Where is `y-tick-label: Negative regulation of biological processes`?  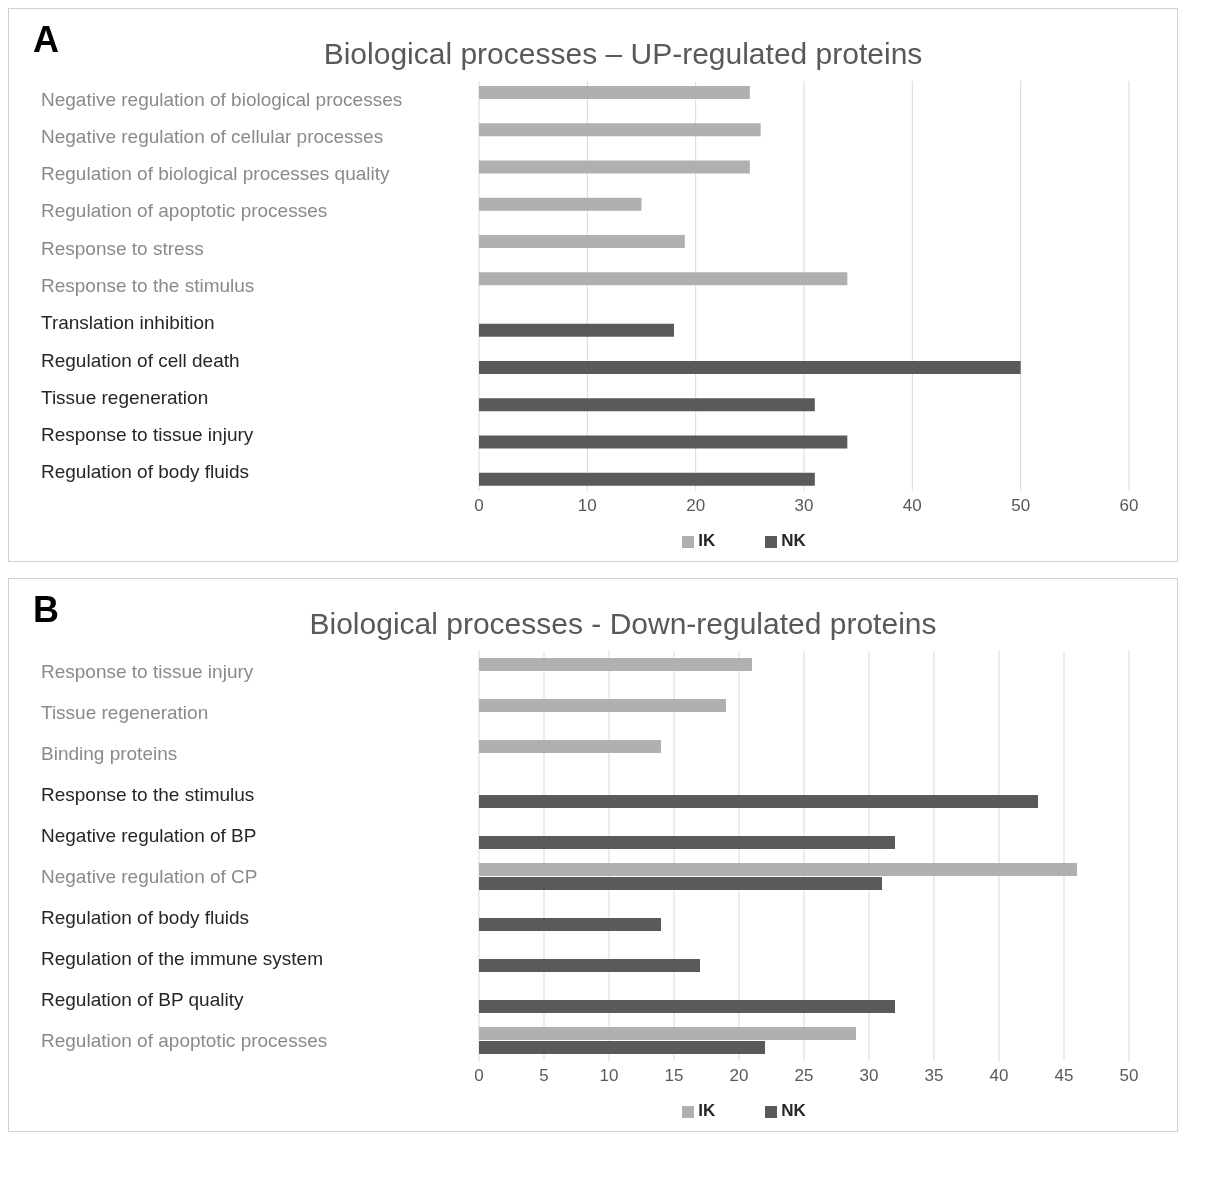
y-tick-label: Negative regulation of biological processes is located at coordinates (222, 99).